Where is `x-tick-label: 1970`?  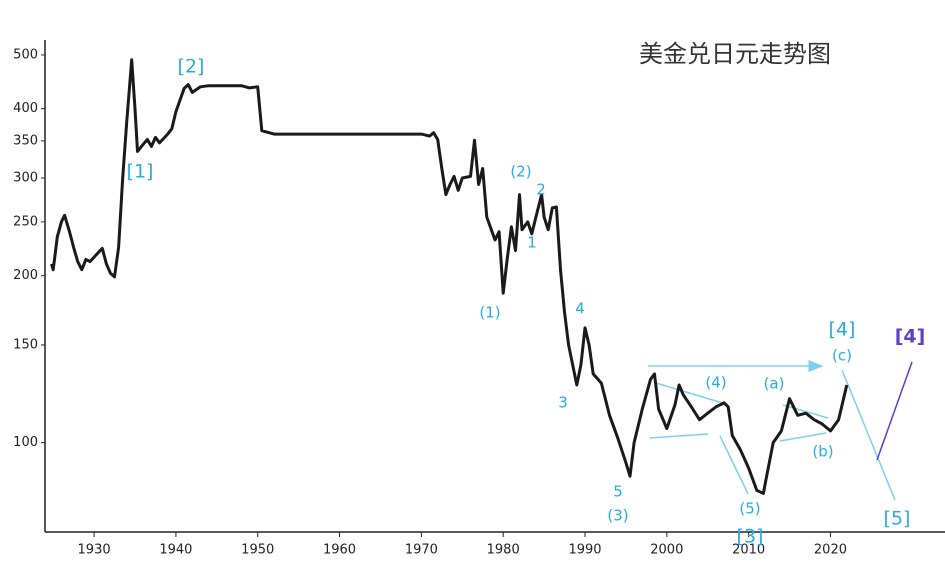
x-tick-label: 1970 is located at coordinates (421, 550).